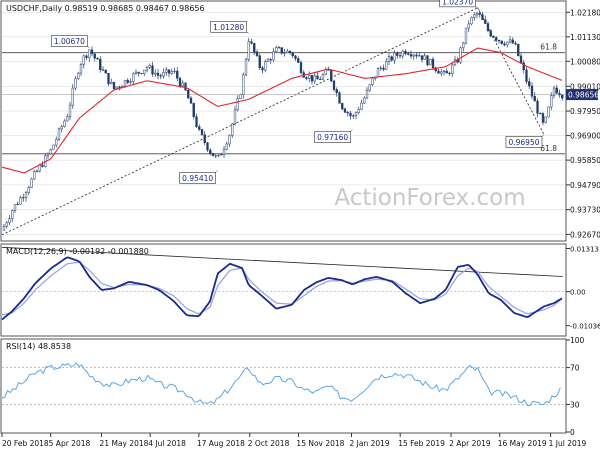 This screenshot has width=600, height=450. I want to click on rsi-header: RSI(14) 48.8538, so click(38, 346).